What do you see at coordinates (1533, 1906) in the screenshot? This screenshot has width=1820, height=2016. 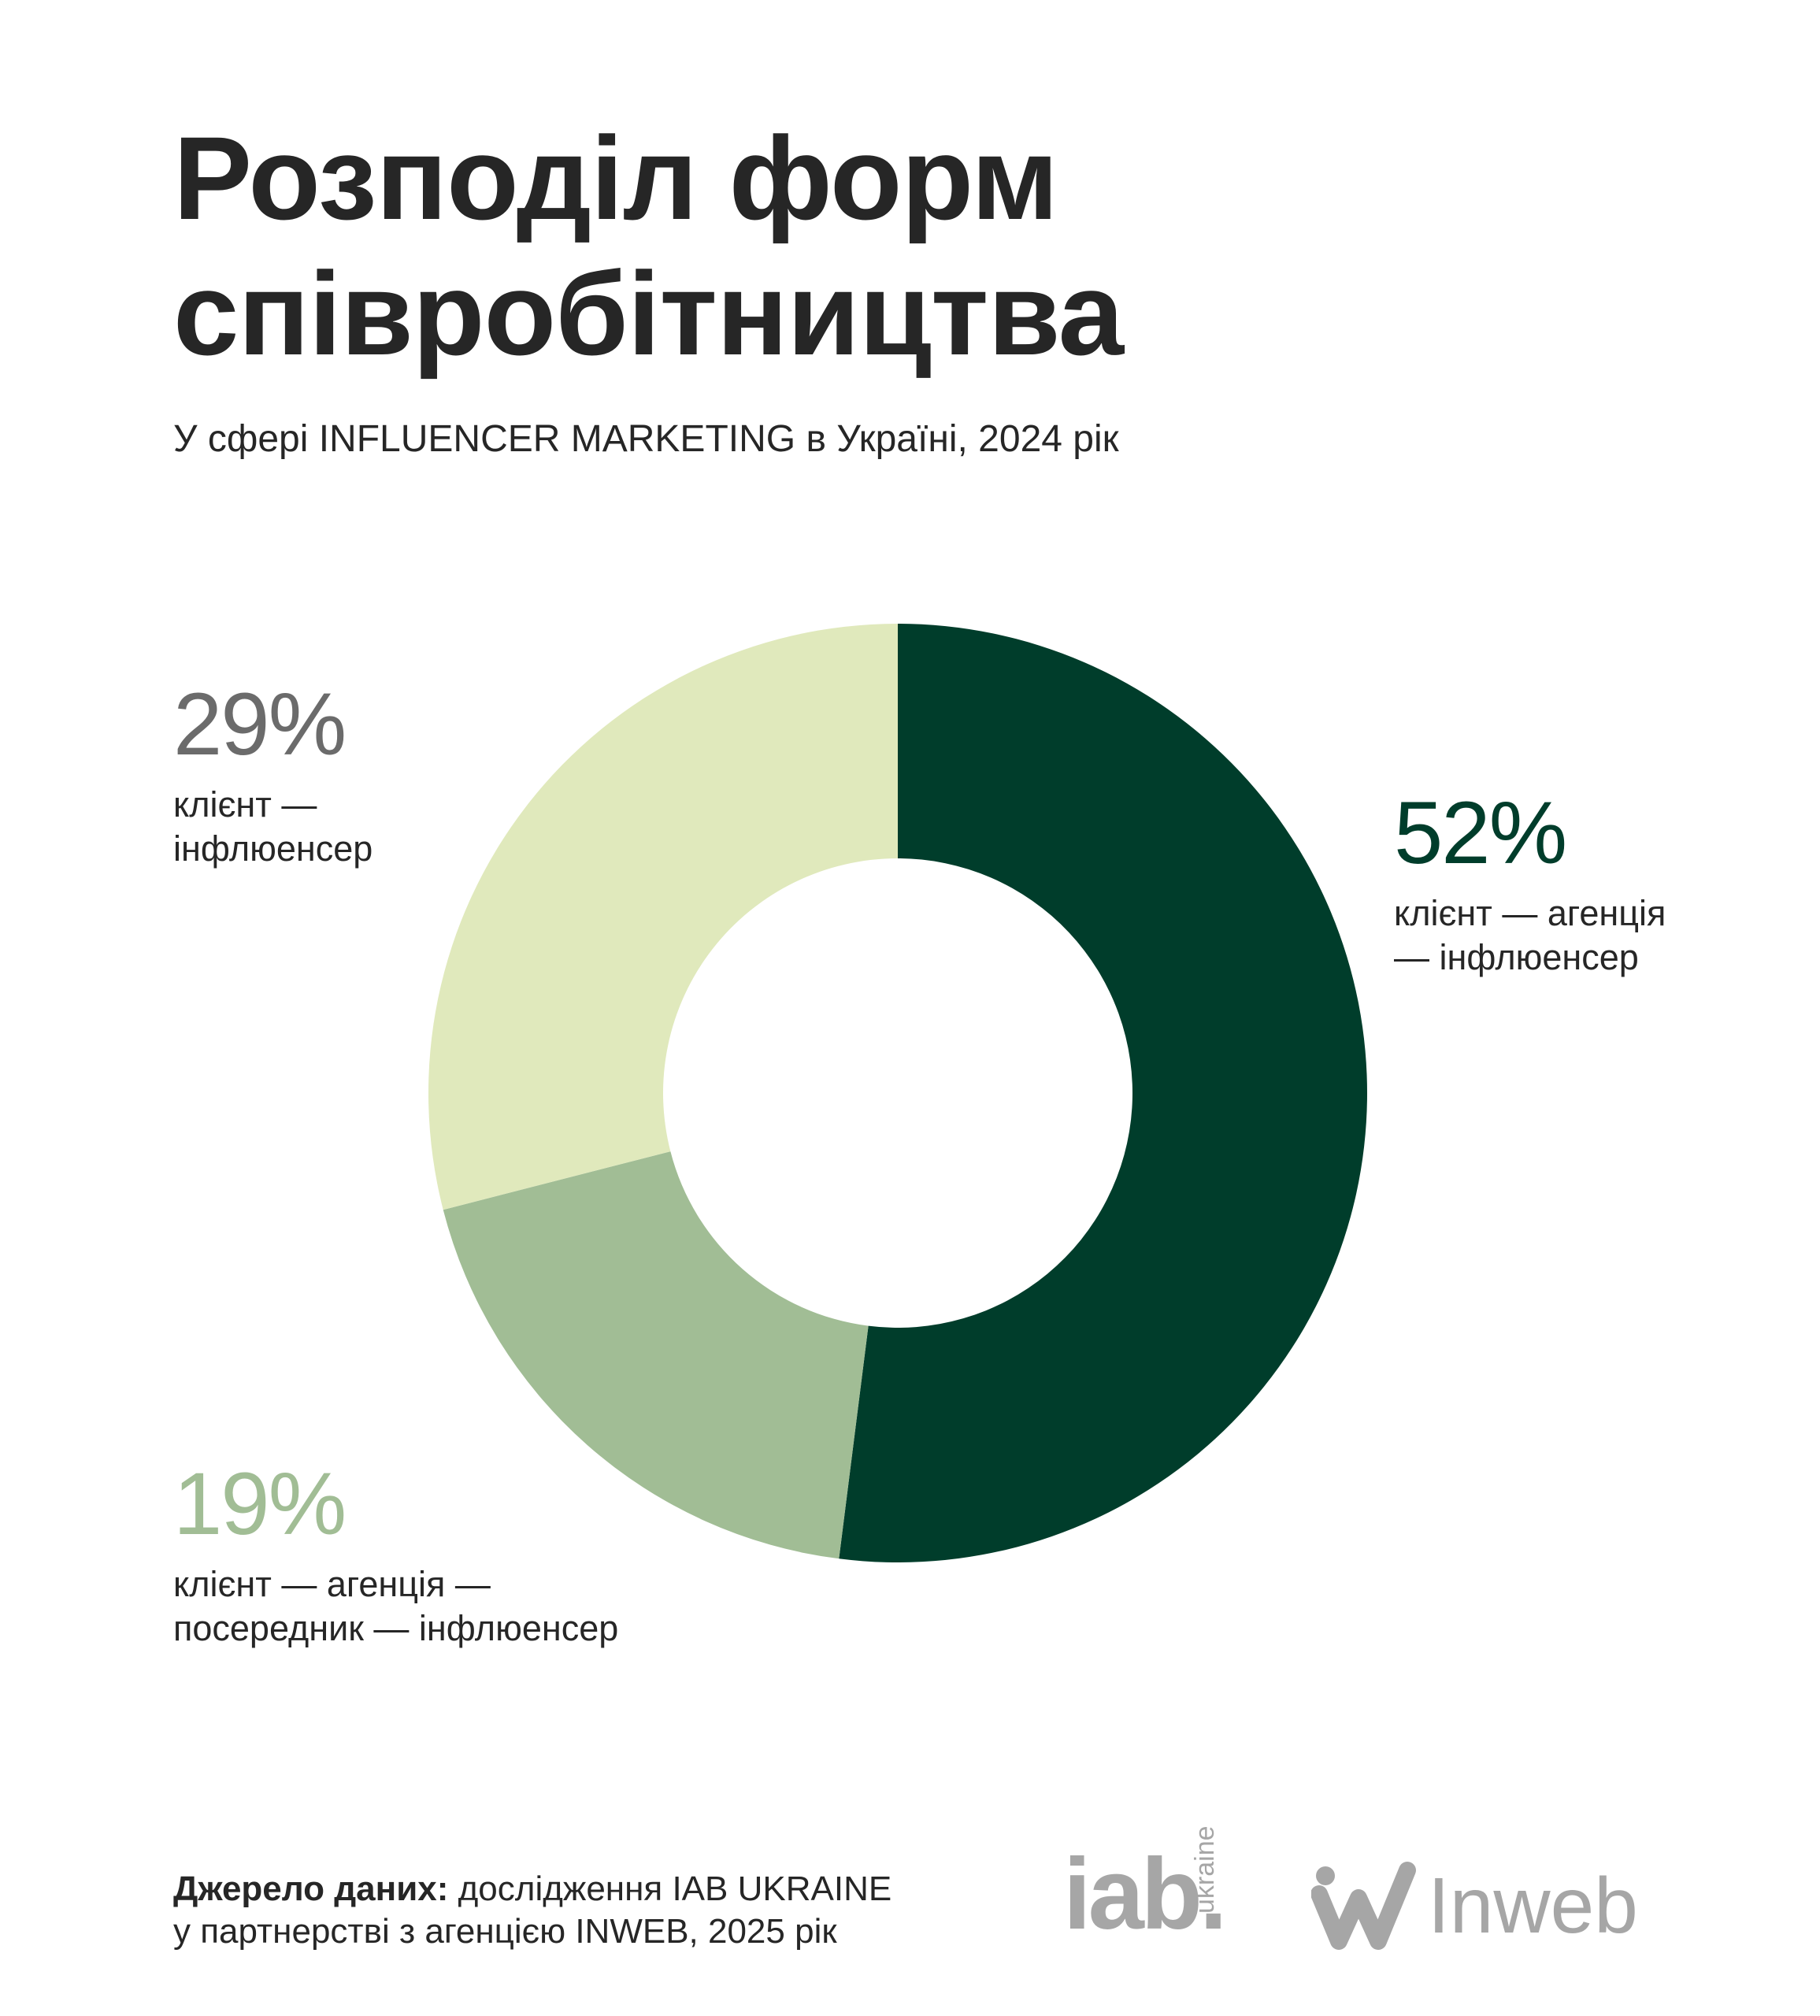 I see `inweb-logo-text: Inweb` at bounding box center [1533, 1906].